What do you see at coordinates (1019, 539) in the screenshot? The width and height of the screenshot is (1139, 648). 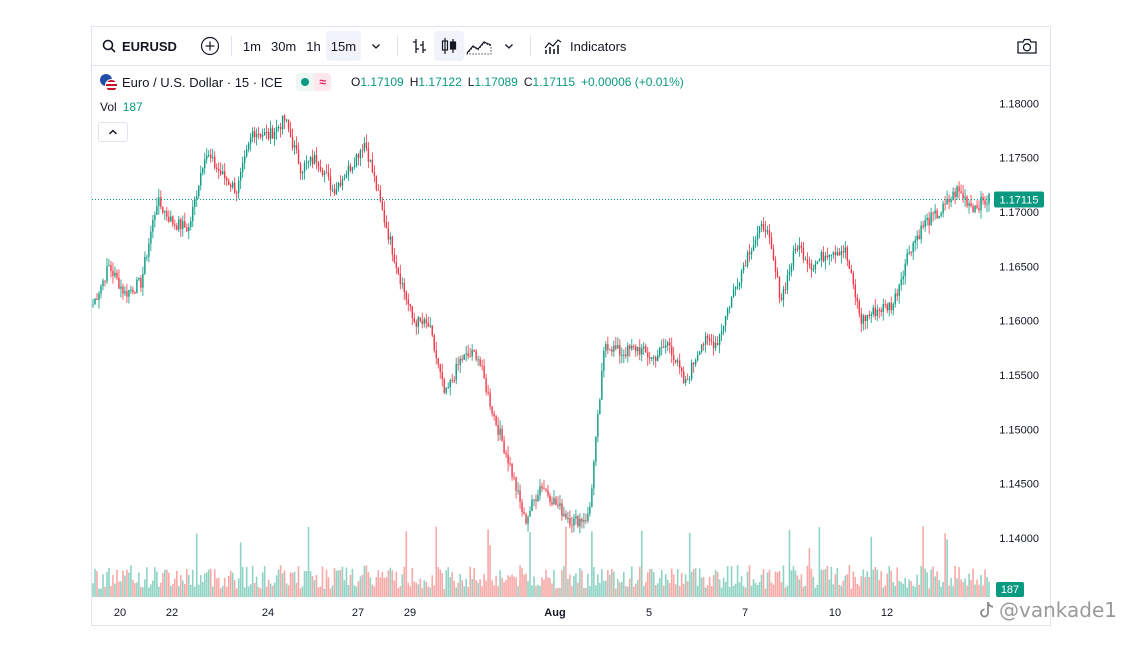 I see `y-tick-label: 1.14000` at bounding box center [1019, 539].